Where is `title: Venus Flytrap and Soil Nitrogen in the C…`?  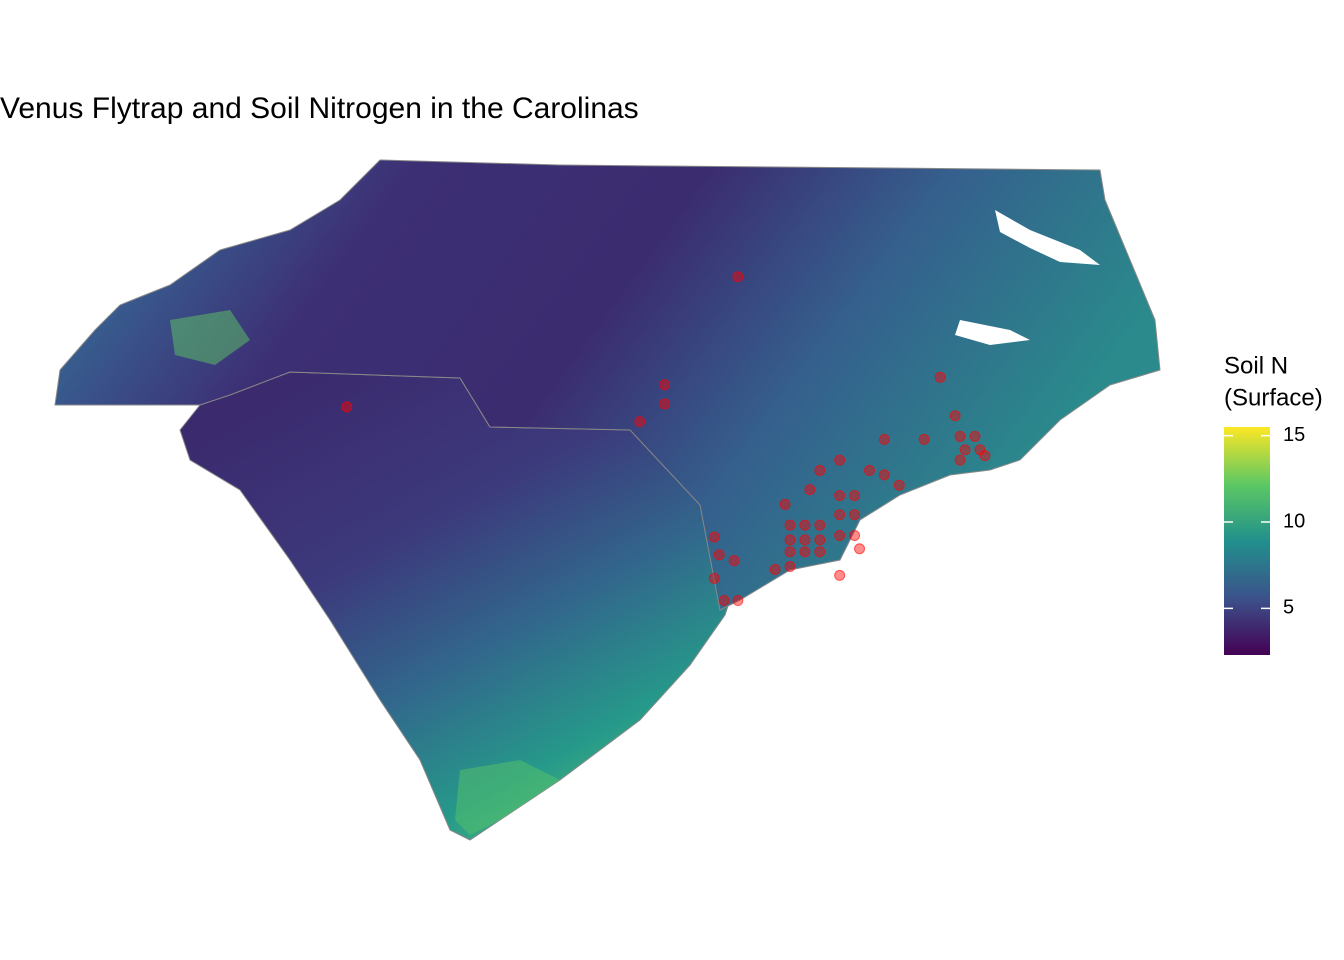
title: Venus Flytrap and Soil Nitrogen in the C… is located at coordinates (319, 108).